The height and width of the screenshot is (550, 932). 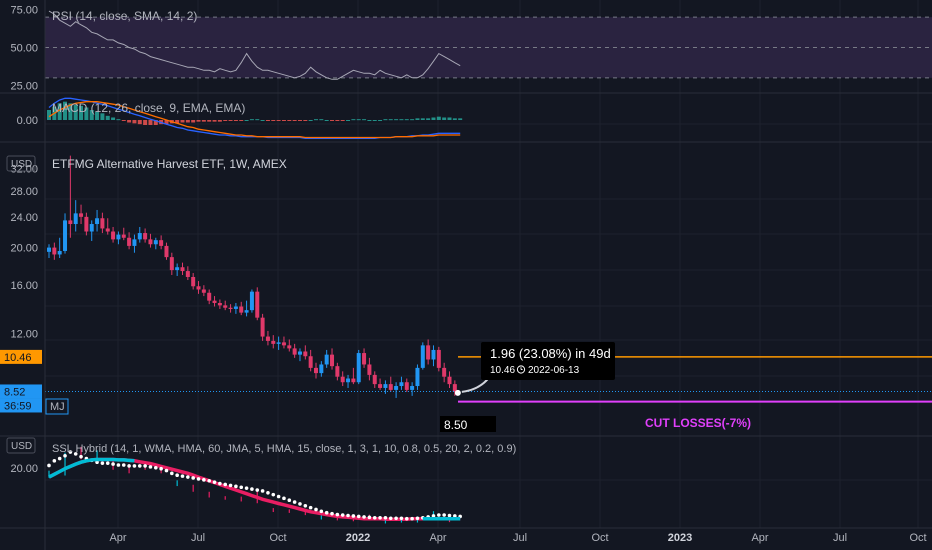 I want to click on projection-line2: 10.46, so click(x=502, y=370).